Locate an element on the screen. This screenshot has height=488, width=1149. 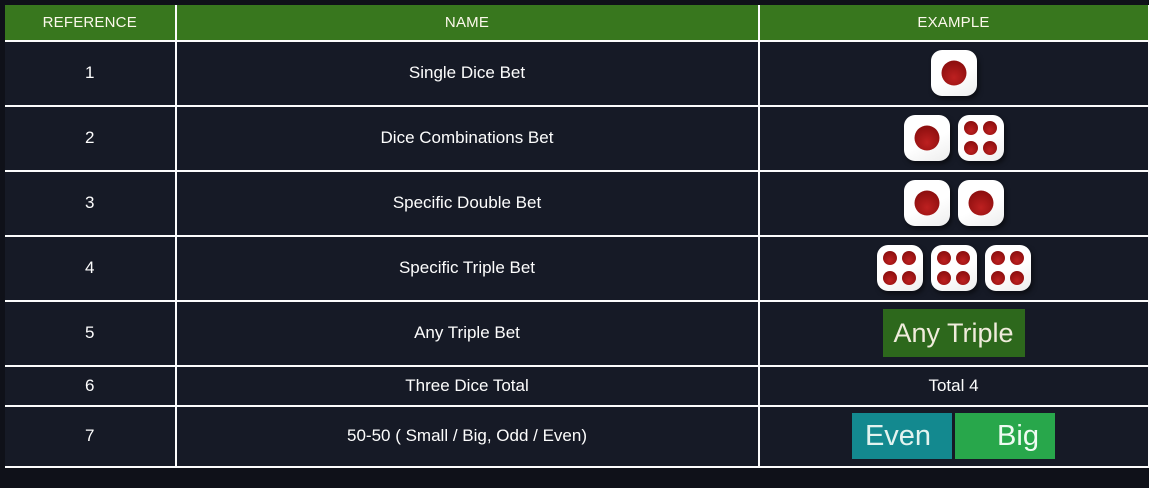
table-header: REFERENCE NAME EXAMPLE is located at coordinates (575, 22).